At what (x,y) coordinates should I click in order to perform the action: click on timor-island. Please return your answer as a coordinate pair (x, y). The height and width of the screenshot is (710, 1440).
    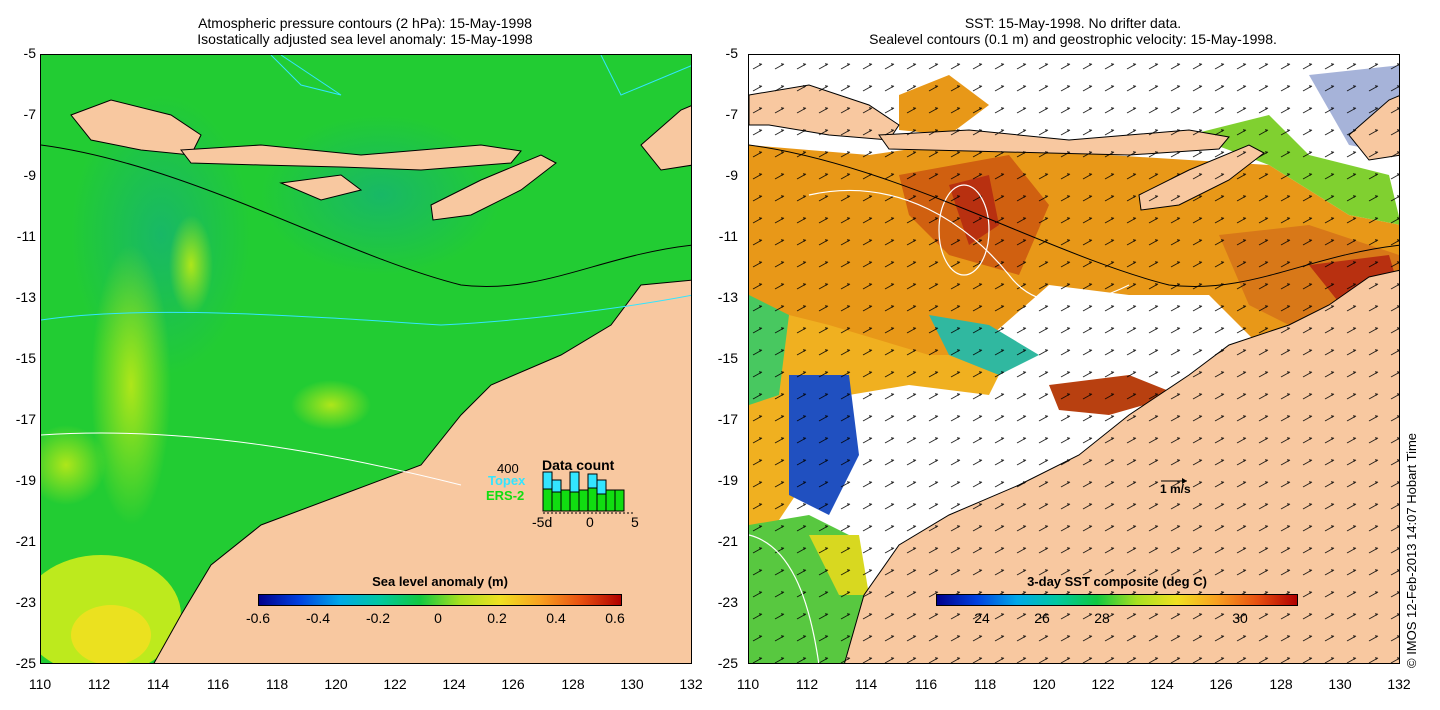
    Looking at the image, I should click on (493, 187).